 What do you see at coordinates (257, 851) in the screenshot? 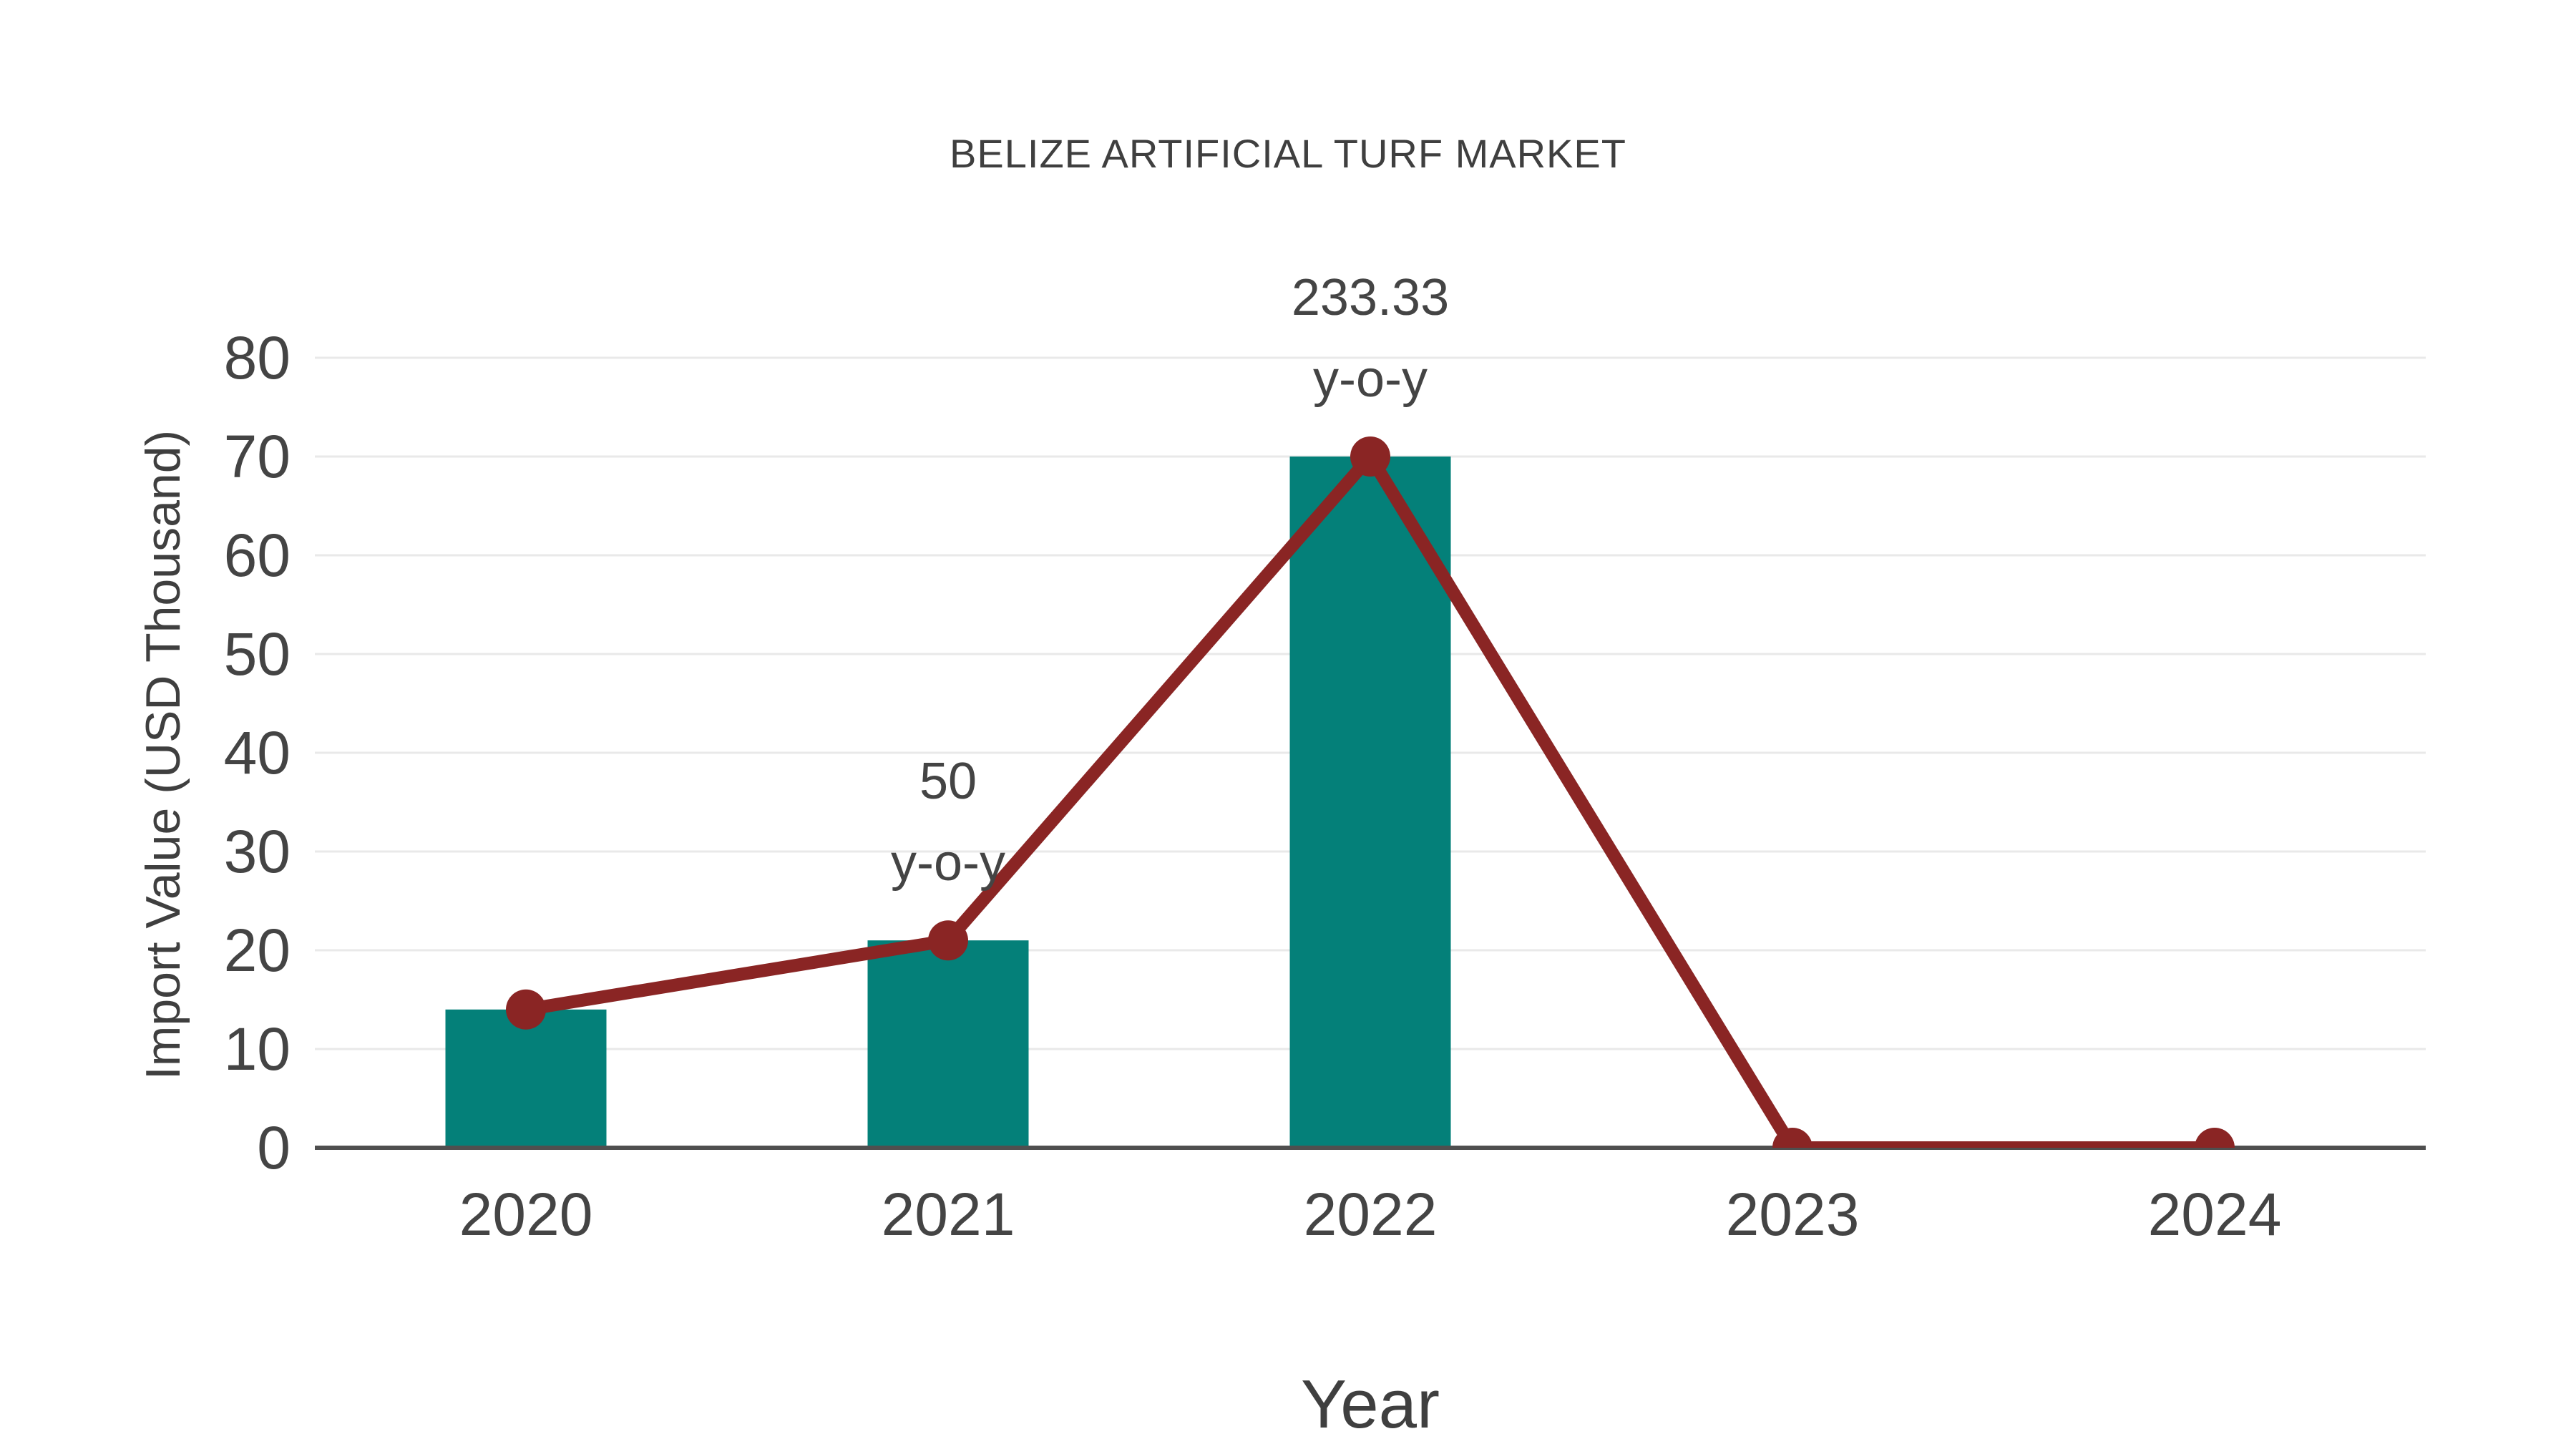
I see `y-tick-label: 30` at bounding box center [257, 851].